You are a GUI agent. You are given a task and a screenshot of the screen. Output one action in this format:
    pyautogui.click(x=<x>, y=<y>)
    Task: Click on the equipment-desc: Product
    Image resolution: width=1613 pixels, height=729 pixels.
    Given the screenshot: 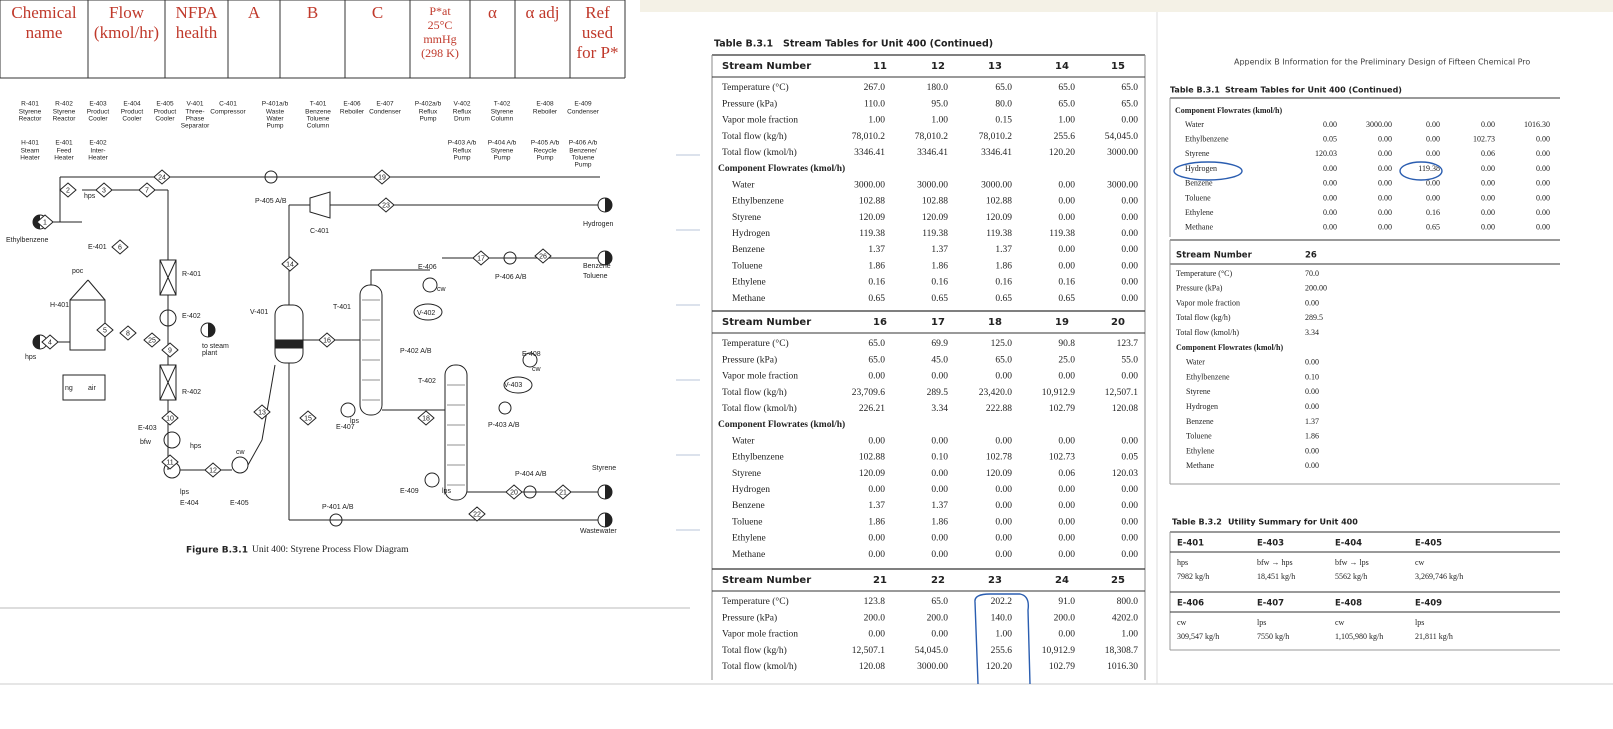 What is the action you would take?
    pyautogui.click(x=165, y=112)
    